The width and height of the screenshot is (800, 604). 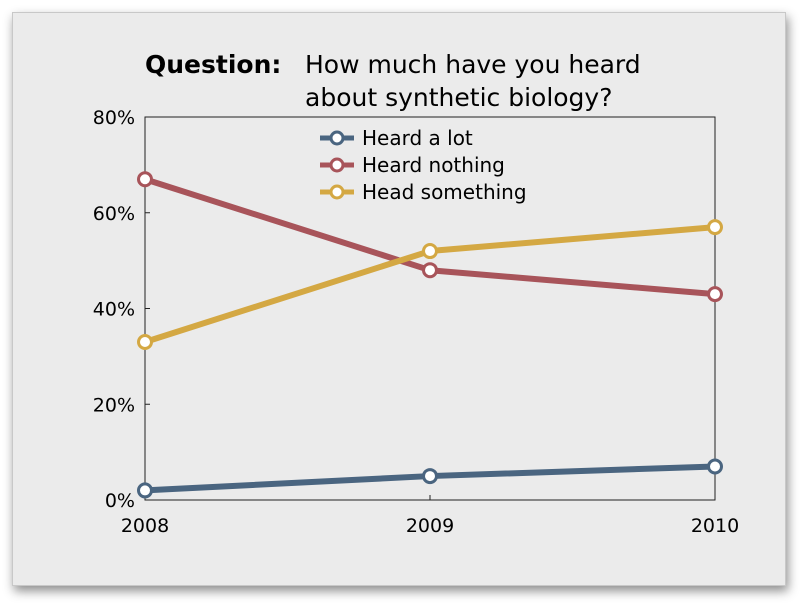 I want to click on y-axis: 0% 20% 40% 60% 80%, so click(x=121, y=309).